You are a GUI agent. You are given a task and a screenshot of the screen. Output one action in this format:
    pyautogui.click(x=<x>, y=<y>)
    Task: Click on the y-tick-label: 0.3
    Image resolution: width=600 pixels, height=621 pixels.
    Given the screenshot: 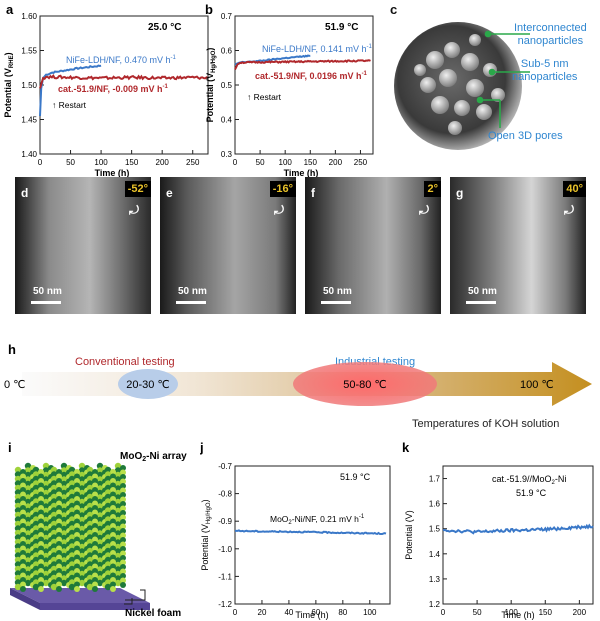 What is the action you would take?
    pyautogui.click(x=227, y=154)
    